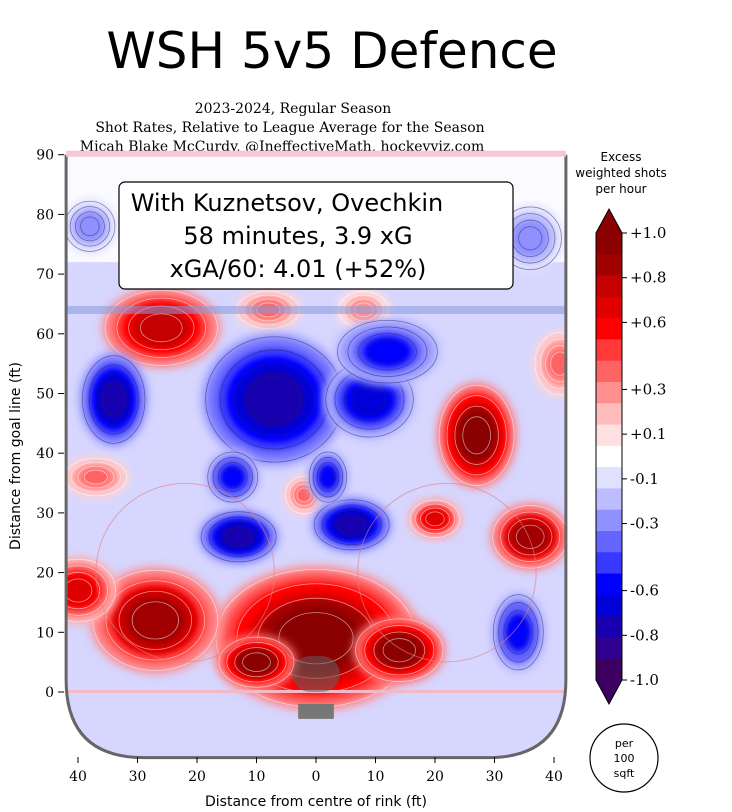 This screenshot has height=812, width=732. Describe the element at coordinates (648, 389) in the screenshot. I see `colorbar-tick-label: +0.3` at that location.